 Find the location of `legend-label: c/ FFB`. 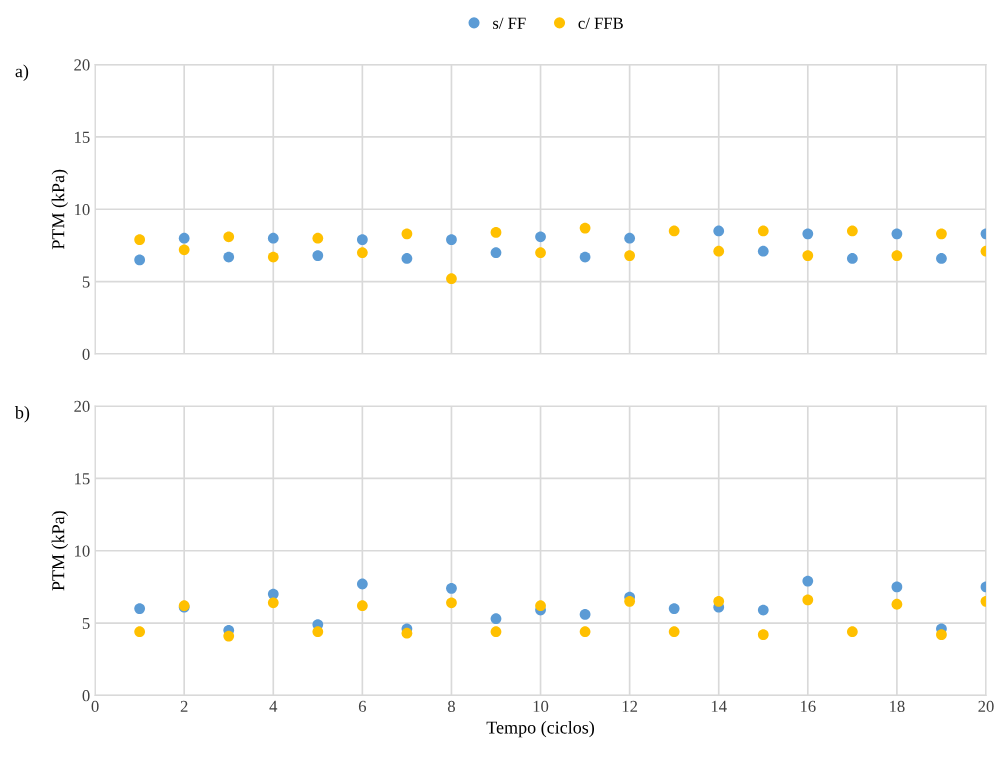

legend-label: c/ FFB is located at coordinates (600, 23).